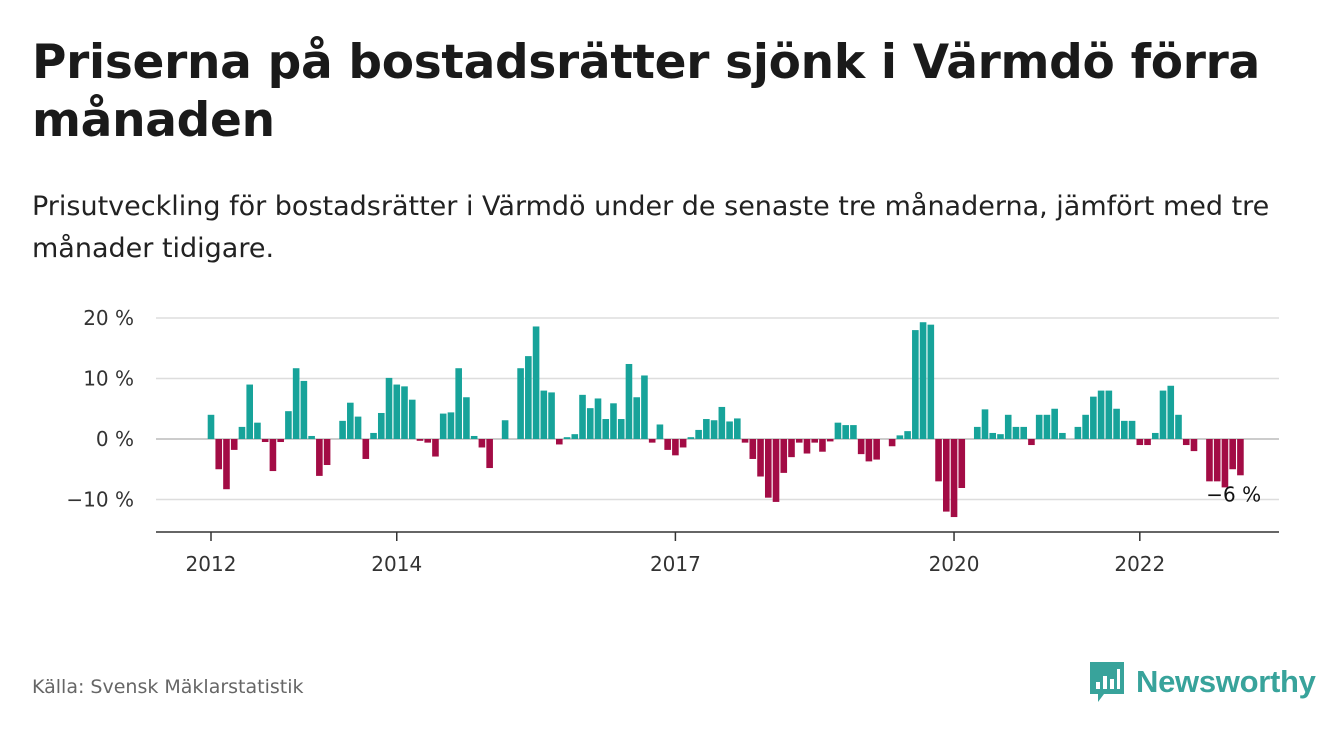 This screenshot has width=1340, height=734. What do you see at coordinates (954, 564) in the screenshot?
I see `x-tick-label: 2020` at bounding box center [954, 564].